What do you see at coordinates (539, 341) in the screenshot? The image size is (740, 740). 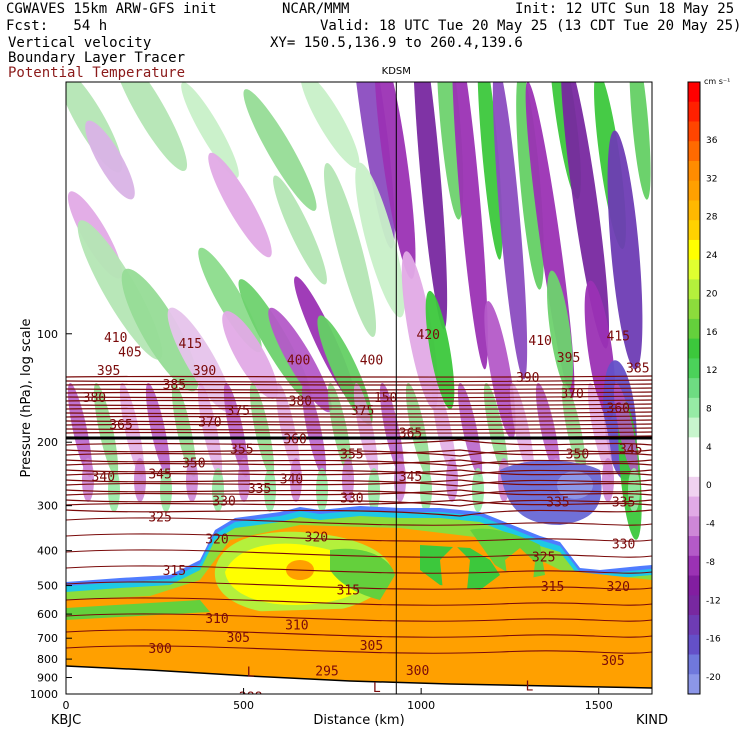 I see `theta-contour-label: 410` at bounding box center [539, 341].